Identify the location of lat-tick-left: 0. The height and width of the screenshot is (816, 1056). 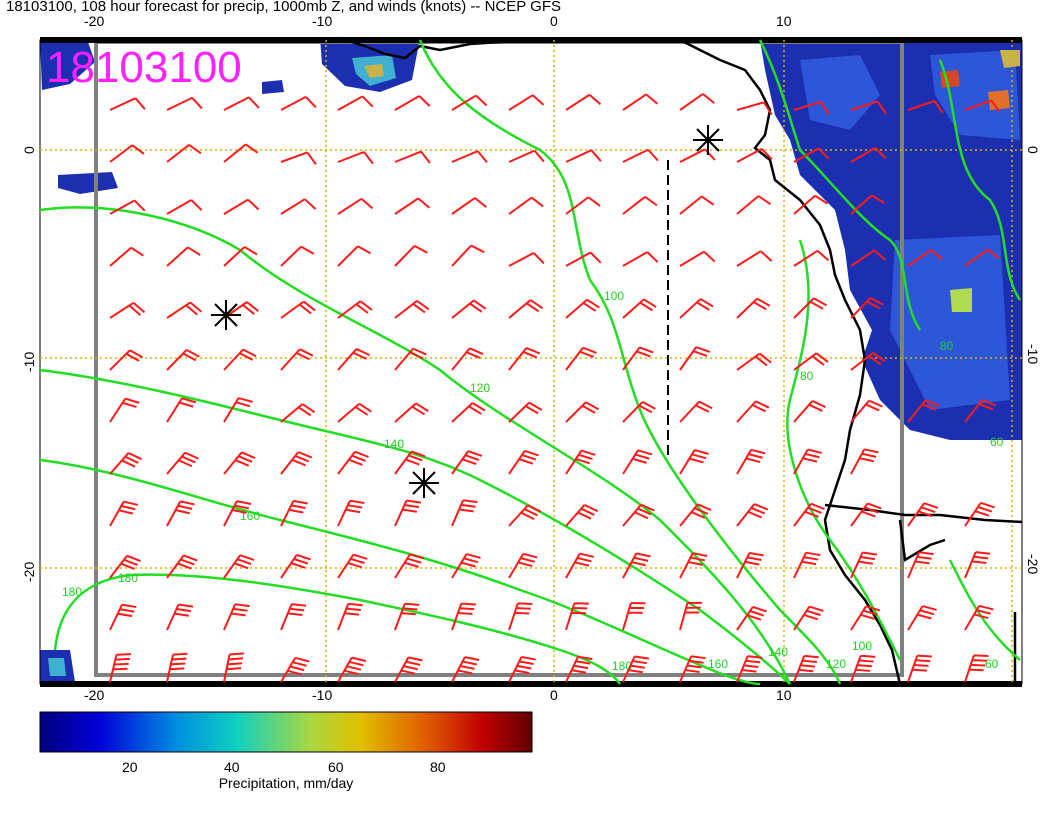
(29, 150).